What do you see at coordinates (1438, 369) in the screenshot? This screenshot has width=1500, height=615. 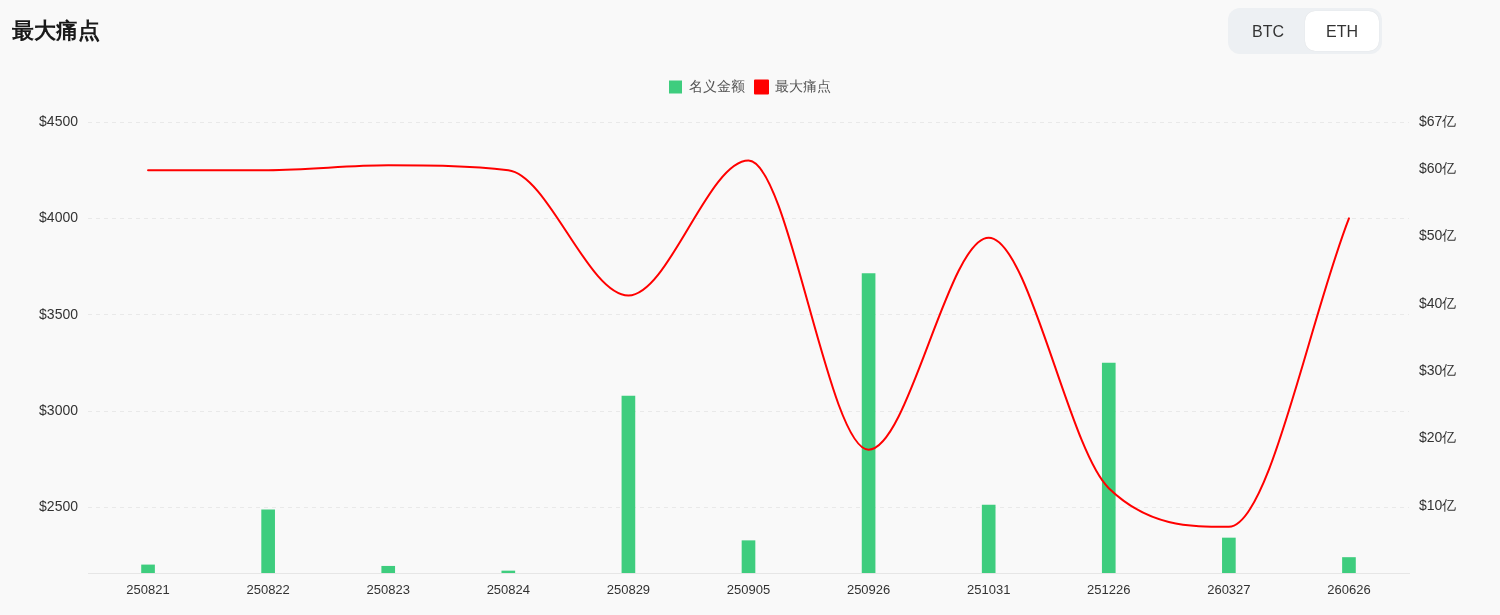 I see `y2-tick-label: $30亿` at bounding box center [1438, 369].